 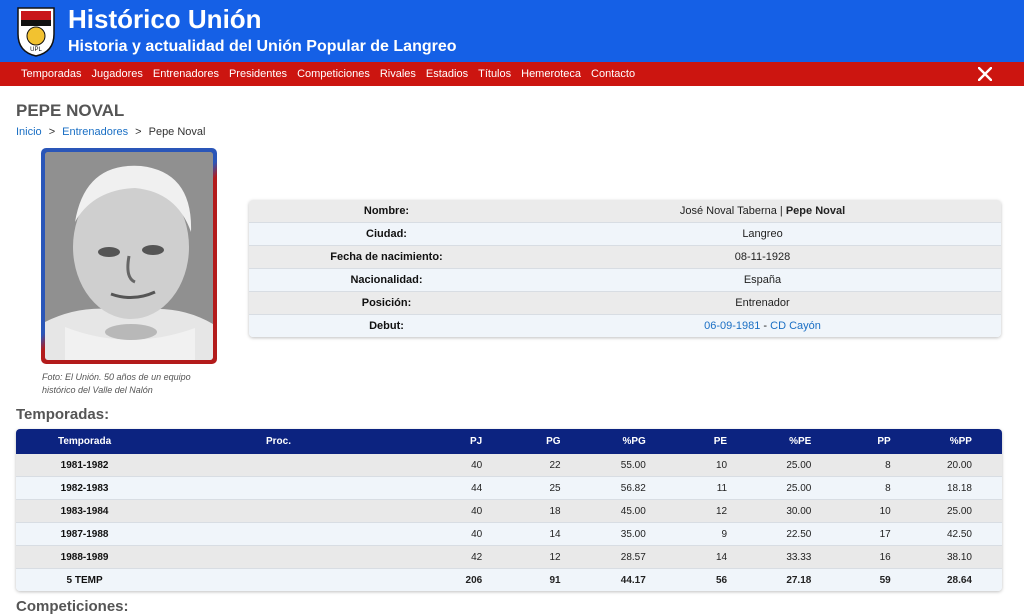 I want to click on breadcrumb-current: Pepe Noval, so click(x=177, y=132).